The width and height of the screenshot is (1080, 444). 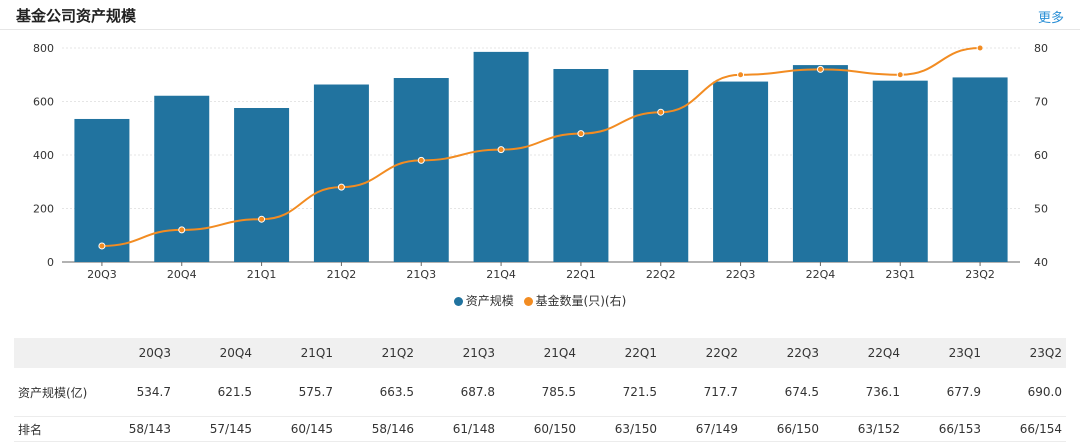 I want to click on table-cell: 575.7, so click(x=296, y=392).